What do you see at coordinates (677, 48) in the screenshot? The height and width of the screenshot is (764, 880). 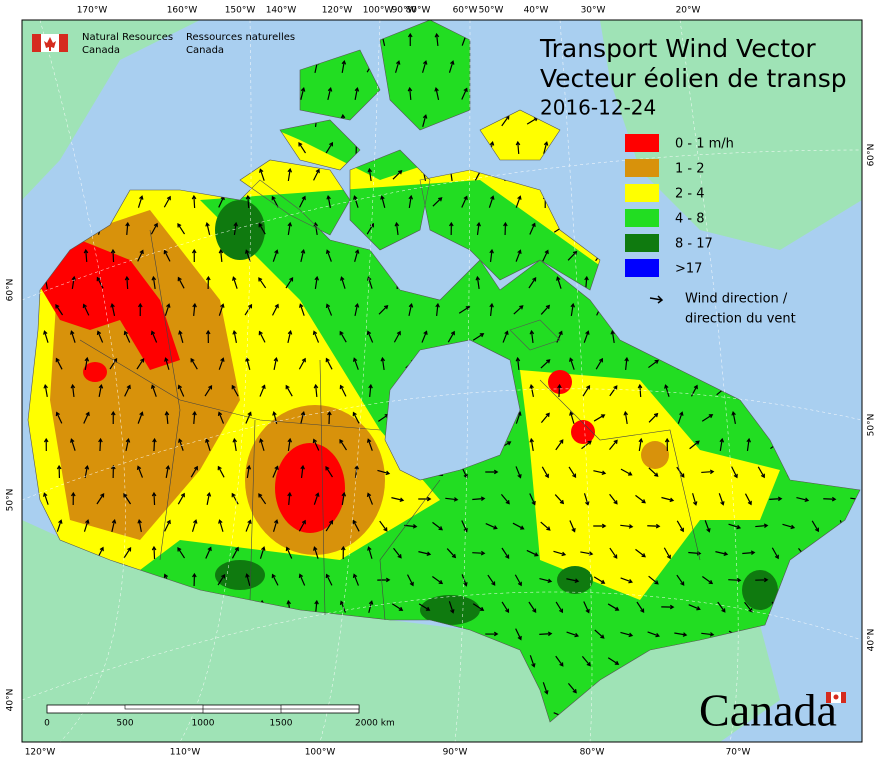 I see `title: Transport Wind Vector` at bounding box center [677, 48].